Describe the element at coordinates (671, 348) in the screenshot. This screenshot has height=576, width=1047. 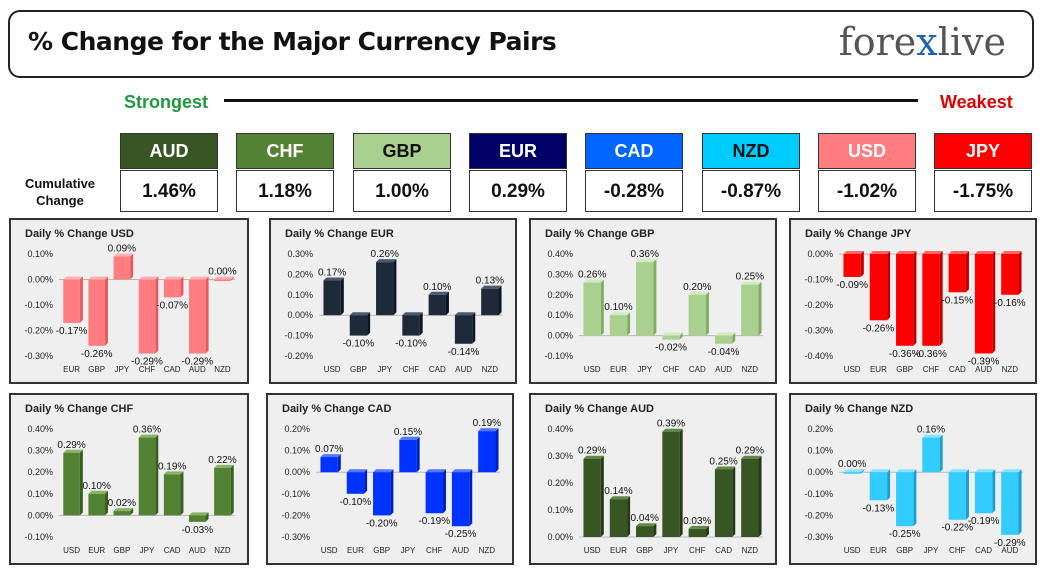
I see `data-label-chf: -0.02%` at that location.